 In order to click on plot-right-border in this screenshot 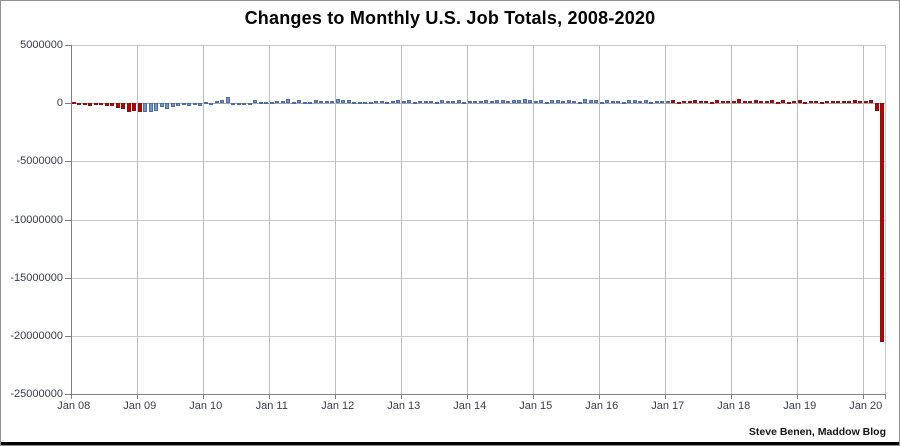, I will do `click(885, 219)`.